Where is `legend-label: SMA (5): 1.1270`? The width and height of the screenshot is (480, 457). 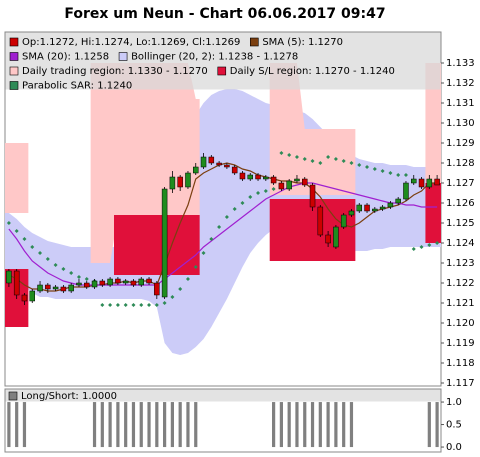
legend-label: SMA (5): 1.1270 is located at coordinates (302, 42).